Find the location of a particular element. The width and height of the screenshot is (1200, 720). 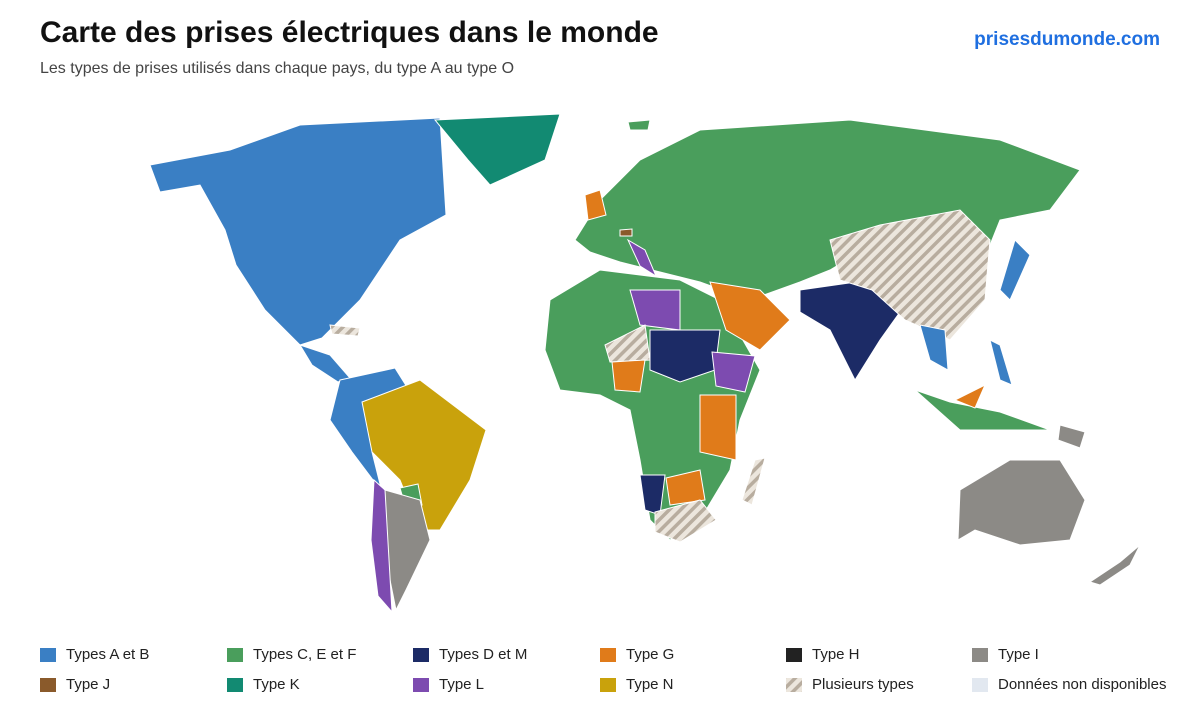

central-america is located at coordinates (324, 363).